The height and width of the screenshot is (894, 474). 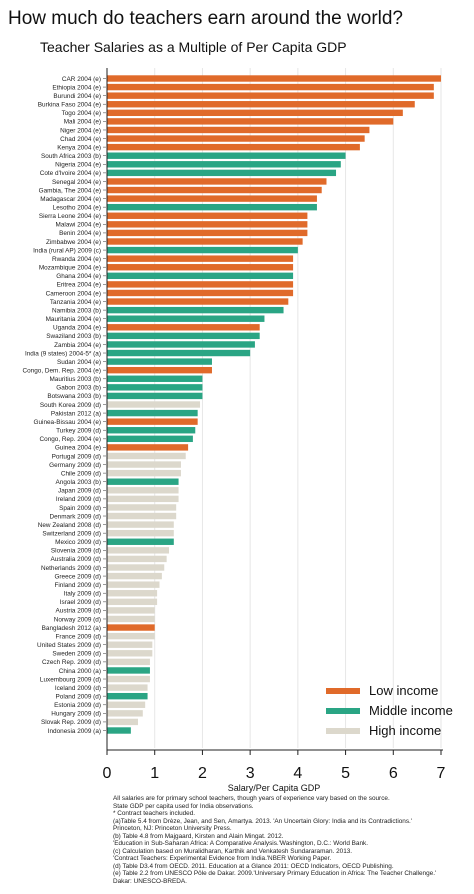 I want to click on category-label: Slovenia 2009 (d), so click(x=76, y=551).